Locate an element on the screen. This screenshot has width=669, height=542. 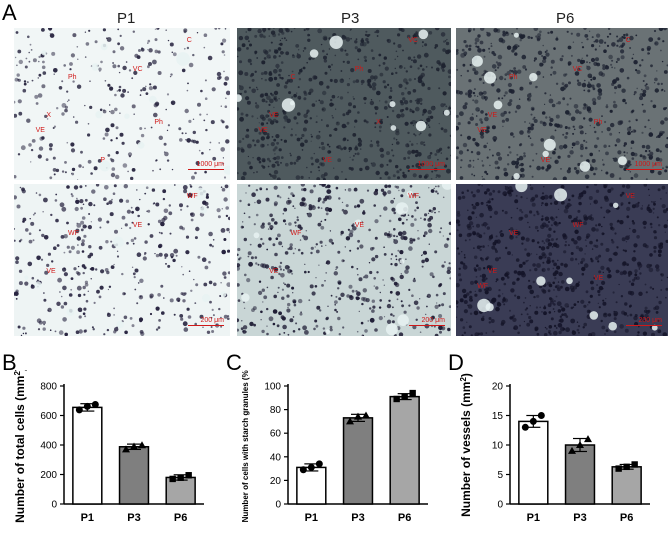
y-axis-label-text: Number of vessels (mm is located at coordinates (466, 449).